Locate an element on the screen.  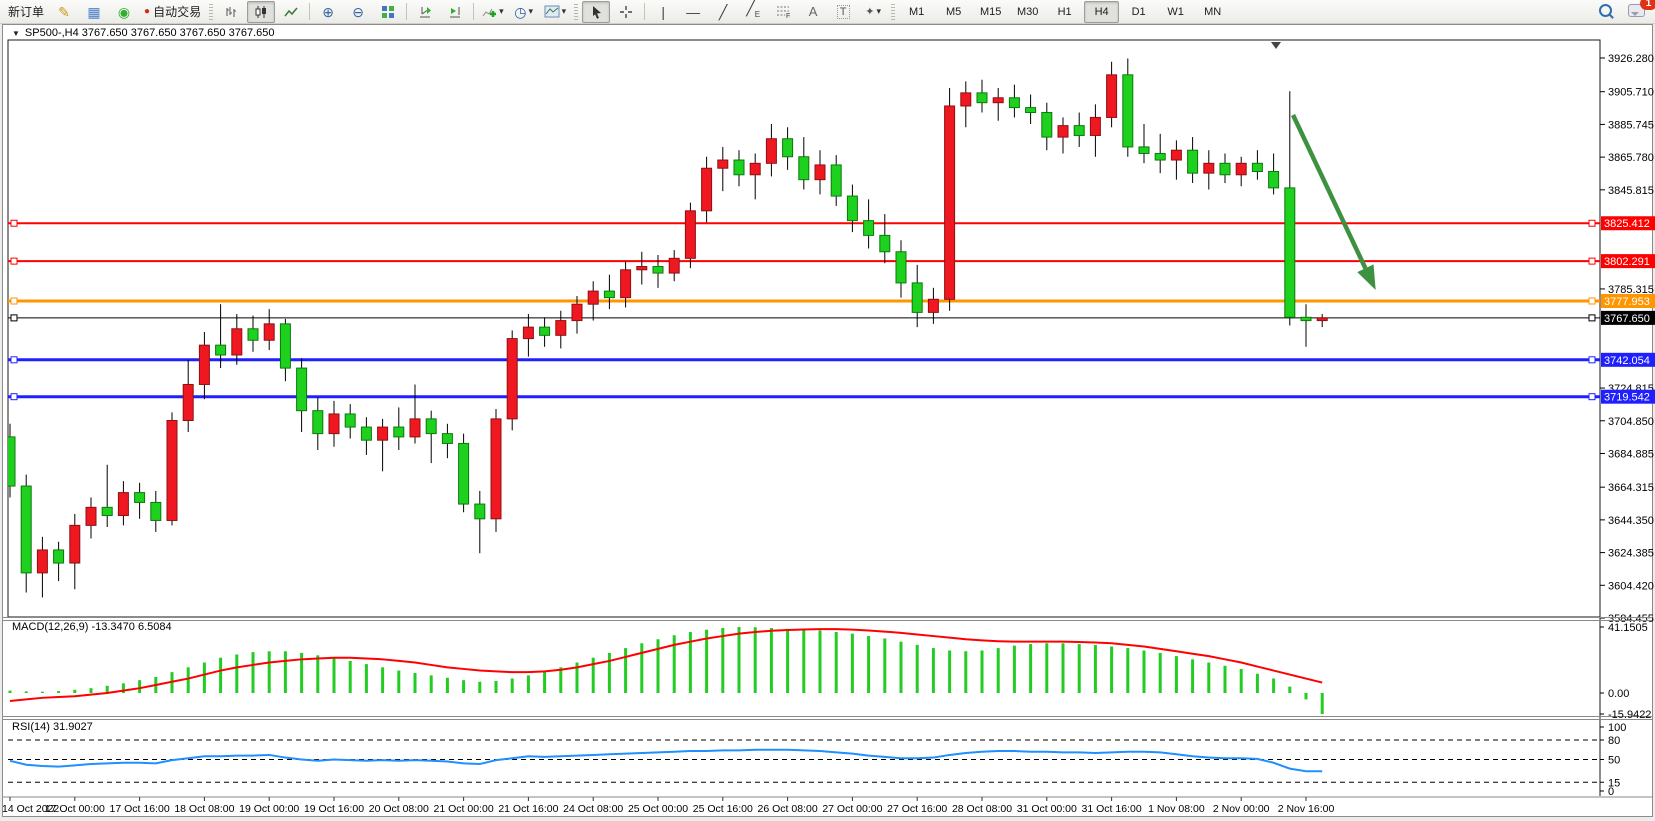
crosshair-button is located at coordinates (626, 12).